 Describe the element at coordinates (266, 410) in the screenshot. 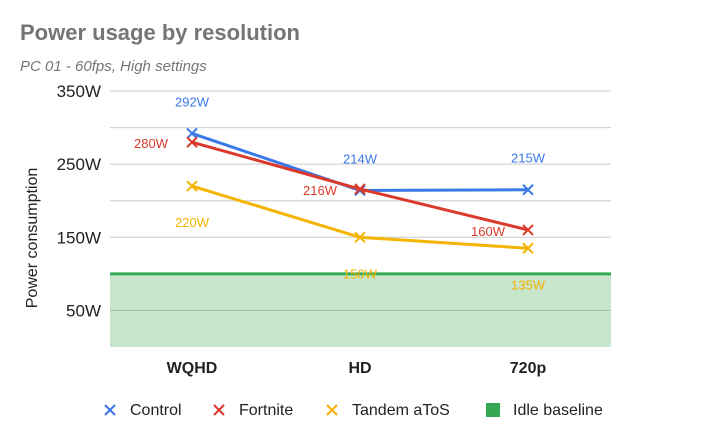

I see `legend-label: Fortnite` at that location.